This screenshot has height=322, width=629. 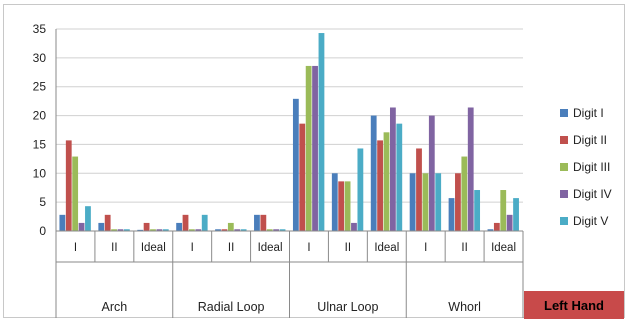 I want to click on legend-label: Digit I, so click(x=588, y=113).